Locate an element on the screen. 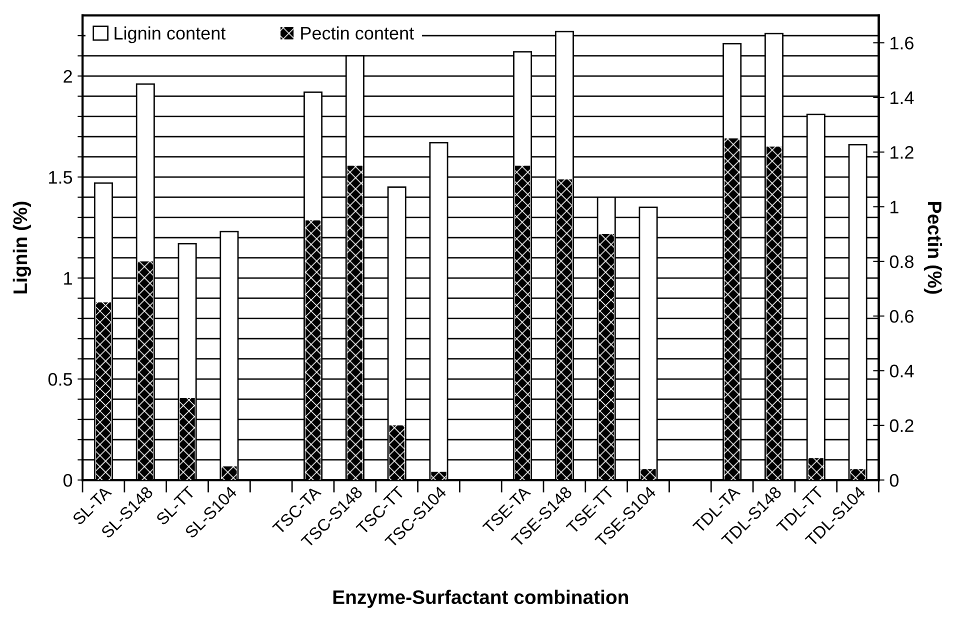 The image size is (971, 617). y2-tick-label: 1.4 is located at coordinates (902, 98).